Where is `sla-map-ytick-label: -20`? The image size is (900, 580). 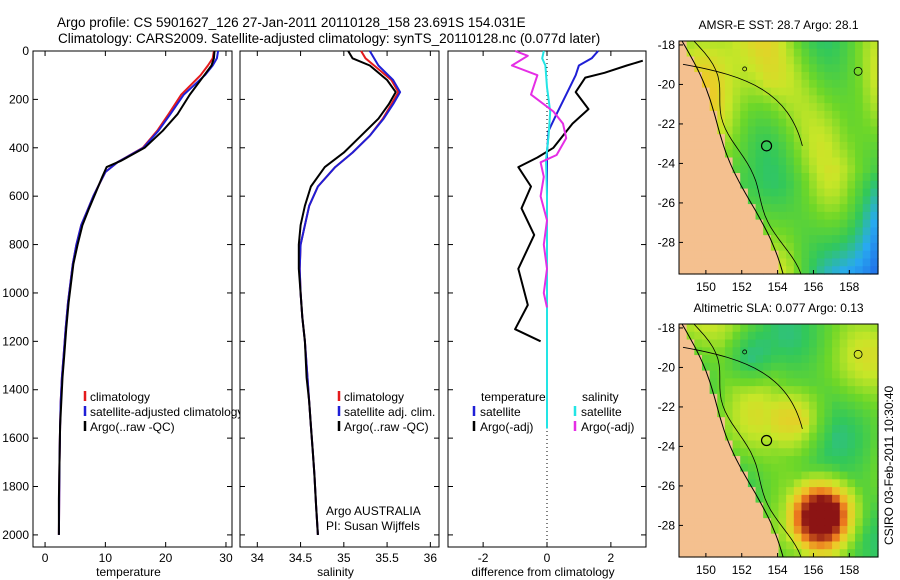 sla-map-ytick-label: -20 is located at coordinates (667, 367).